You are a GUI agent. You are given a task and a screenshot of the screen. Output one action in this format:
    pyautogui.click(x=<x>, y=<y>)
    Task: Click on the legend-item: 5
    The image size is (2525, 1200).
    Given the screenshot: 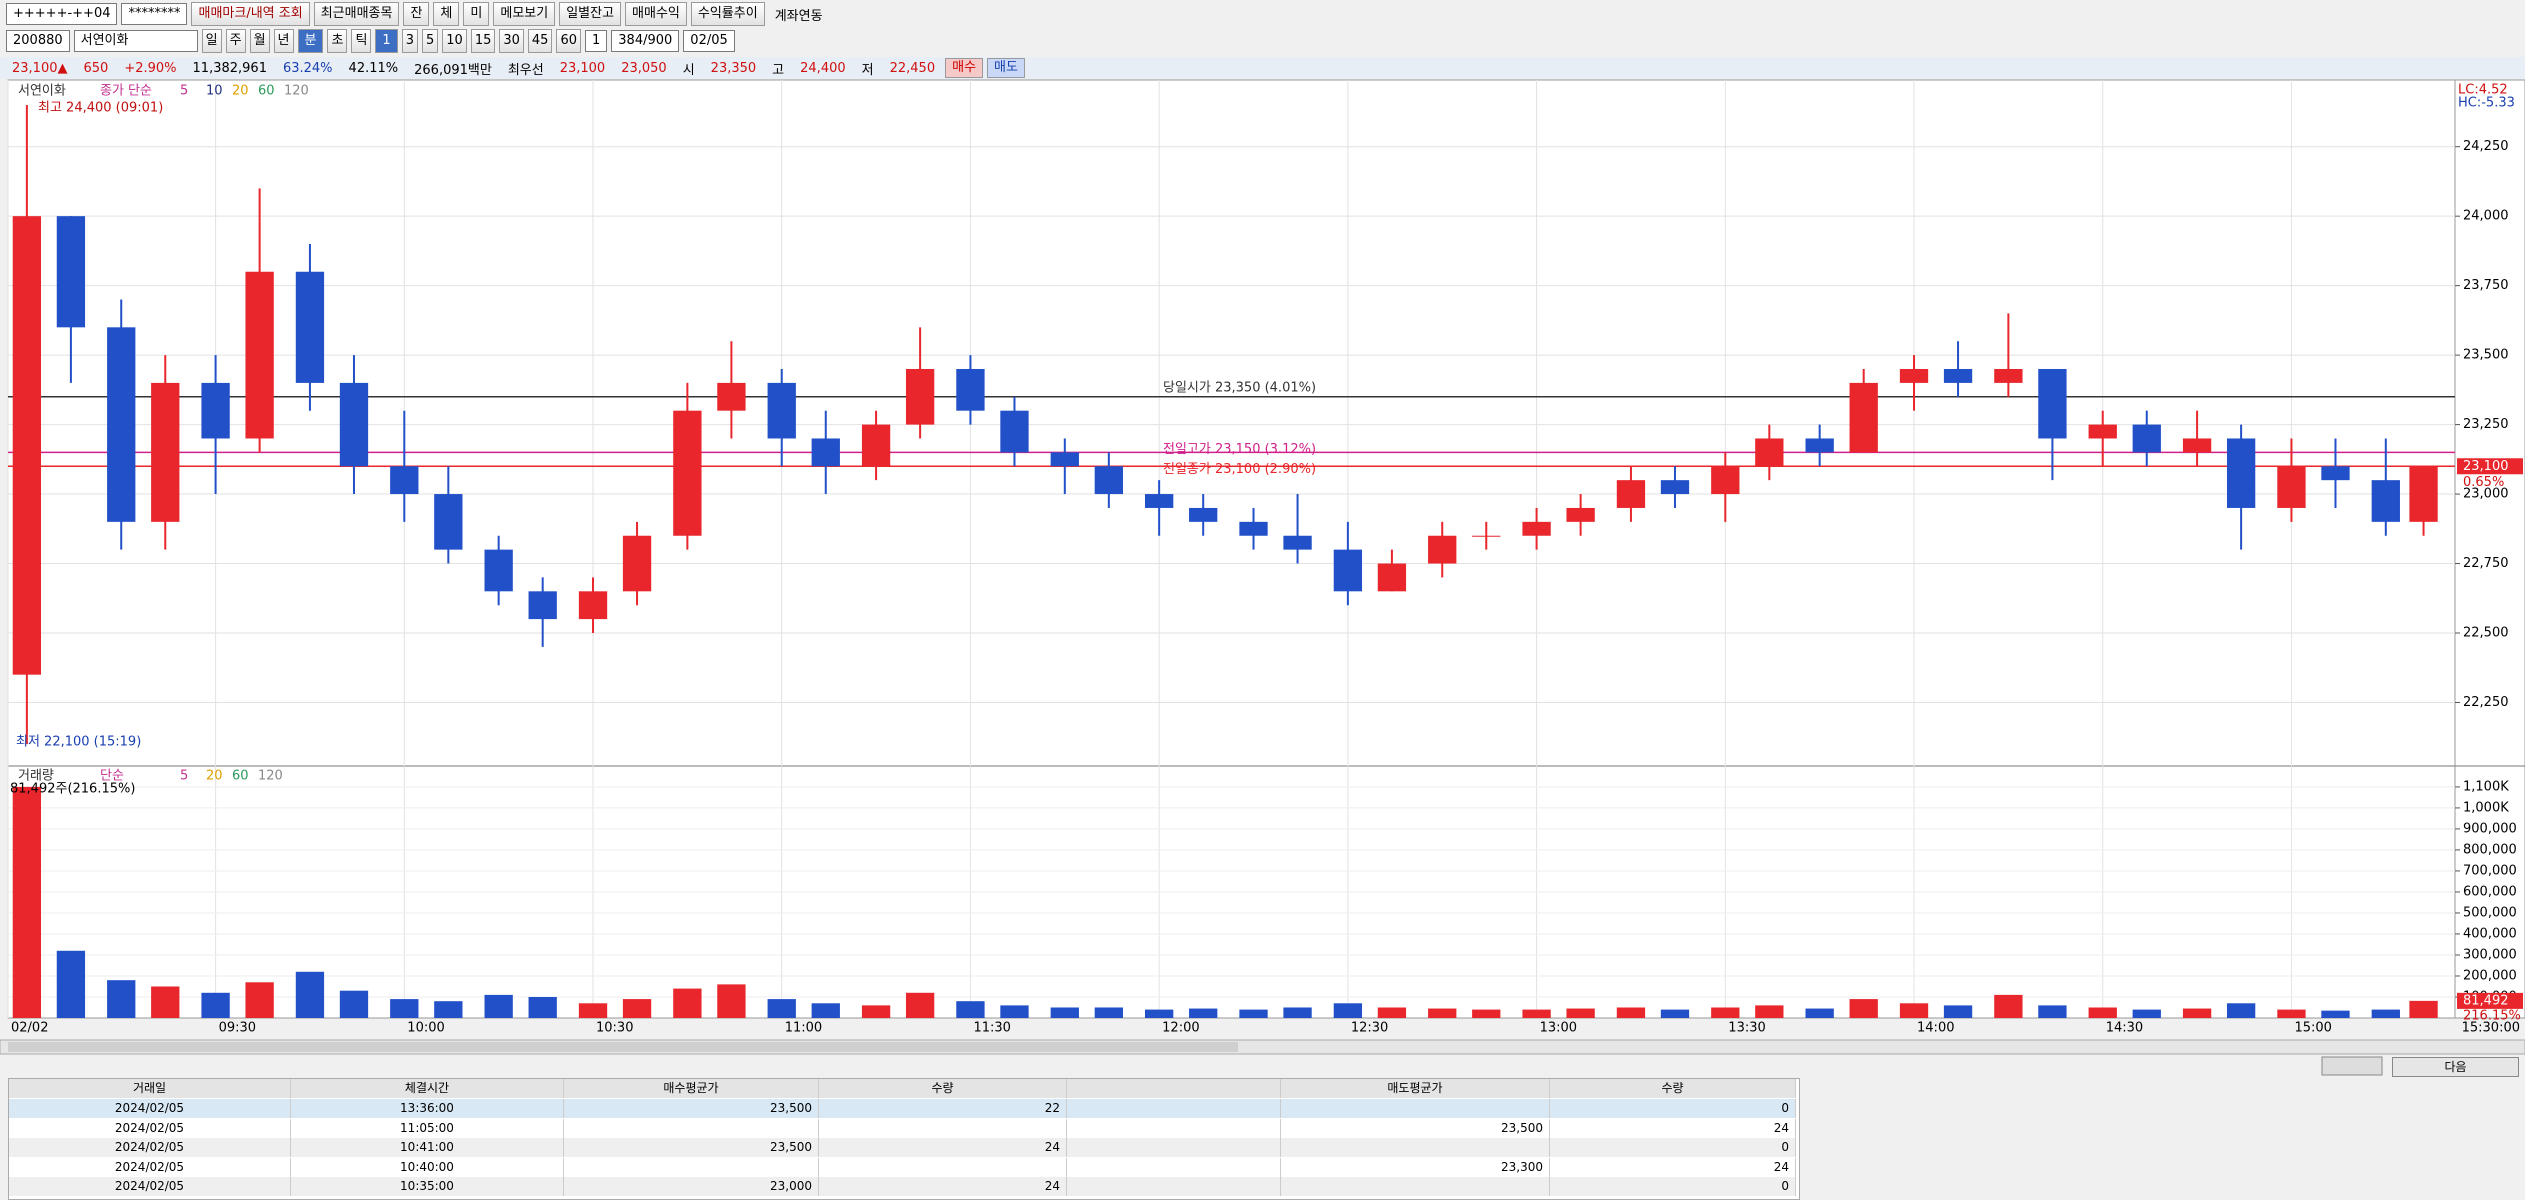 What is the action you would take?
    pyautogui.click(x=184, y=91)
    